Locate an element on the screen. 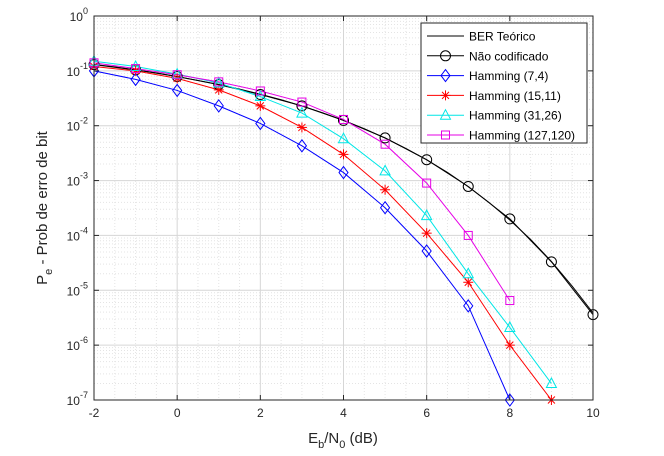 This screenshot has height=456, width=664. x-tick-label: 0 is located at coordinates (177, 413).